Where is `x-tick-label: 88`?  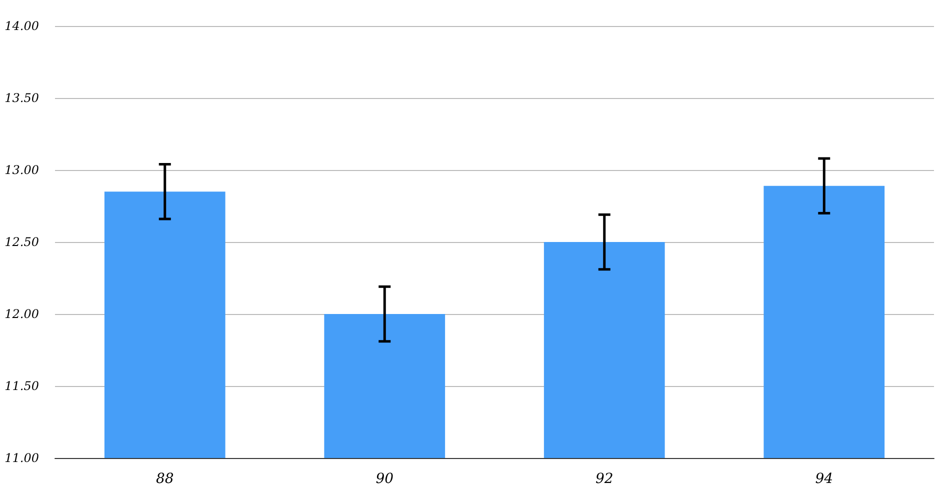 x-tick-label: 88 is located at coordinates (165, 479).